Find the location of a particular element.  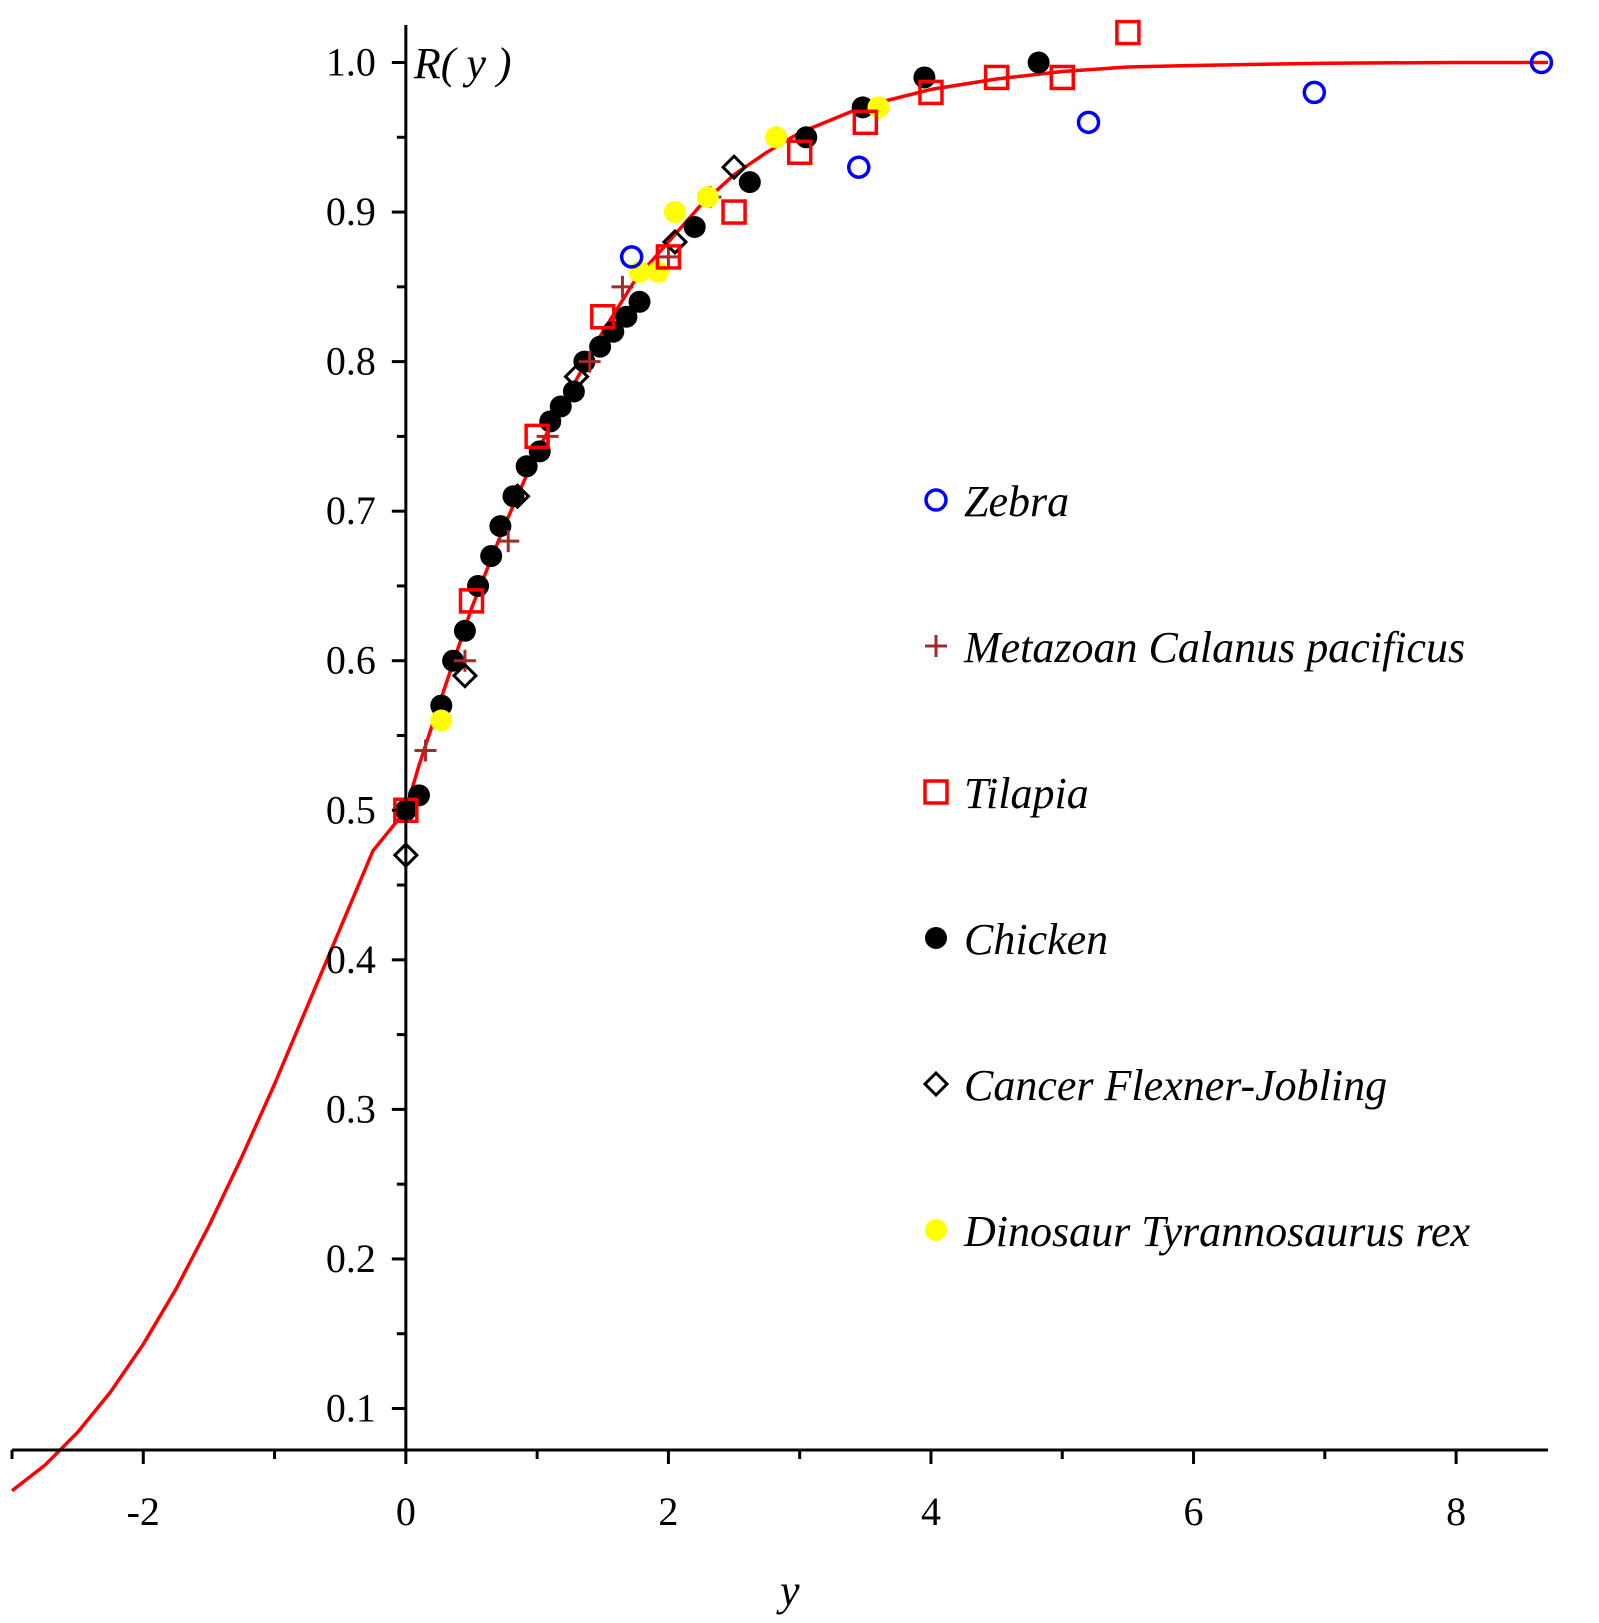

y-tick-label: 0.4 is located at coordinates (351, 959).